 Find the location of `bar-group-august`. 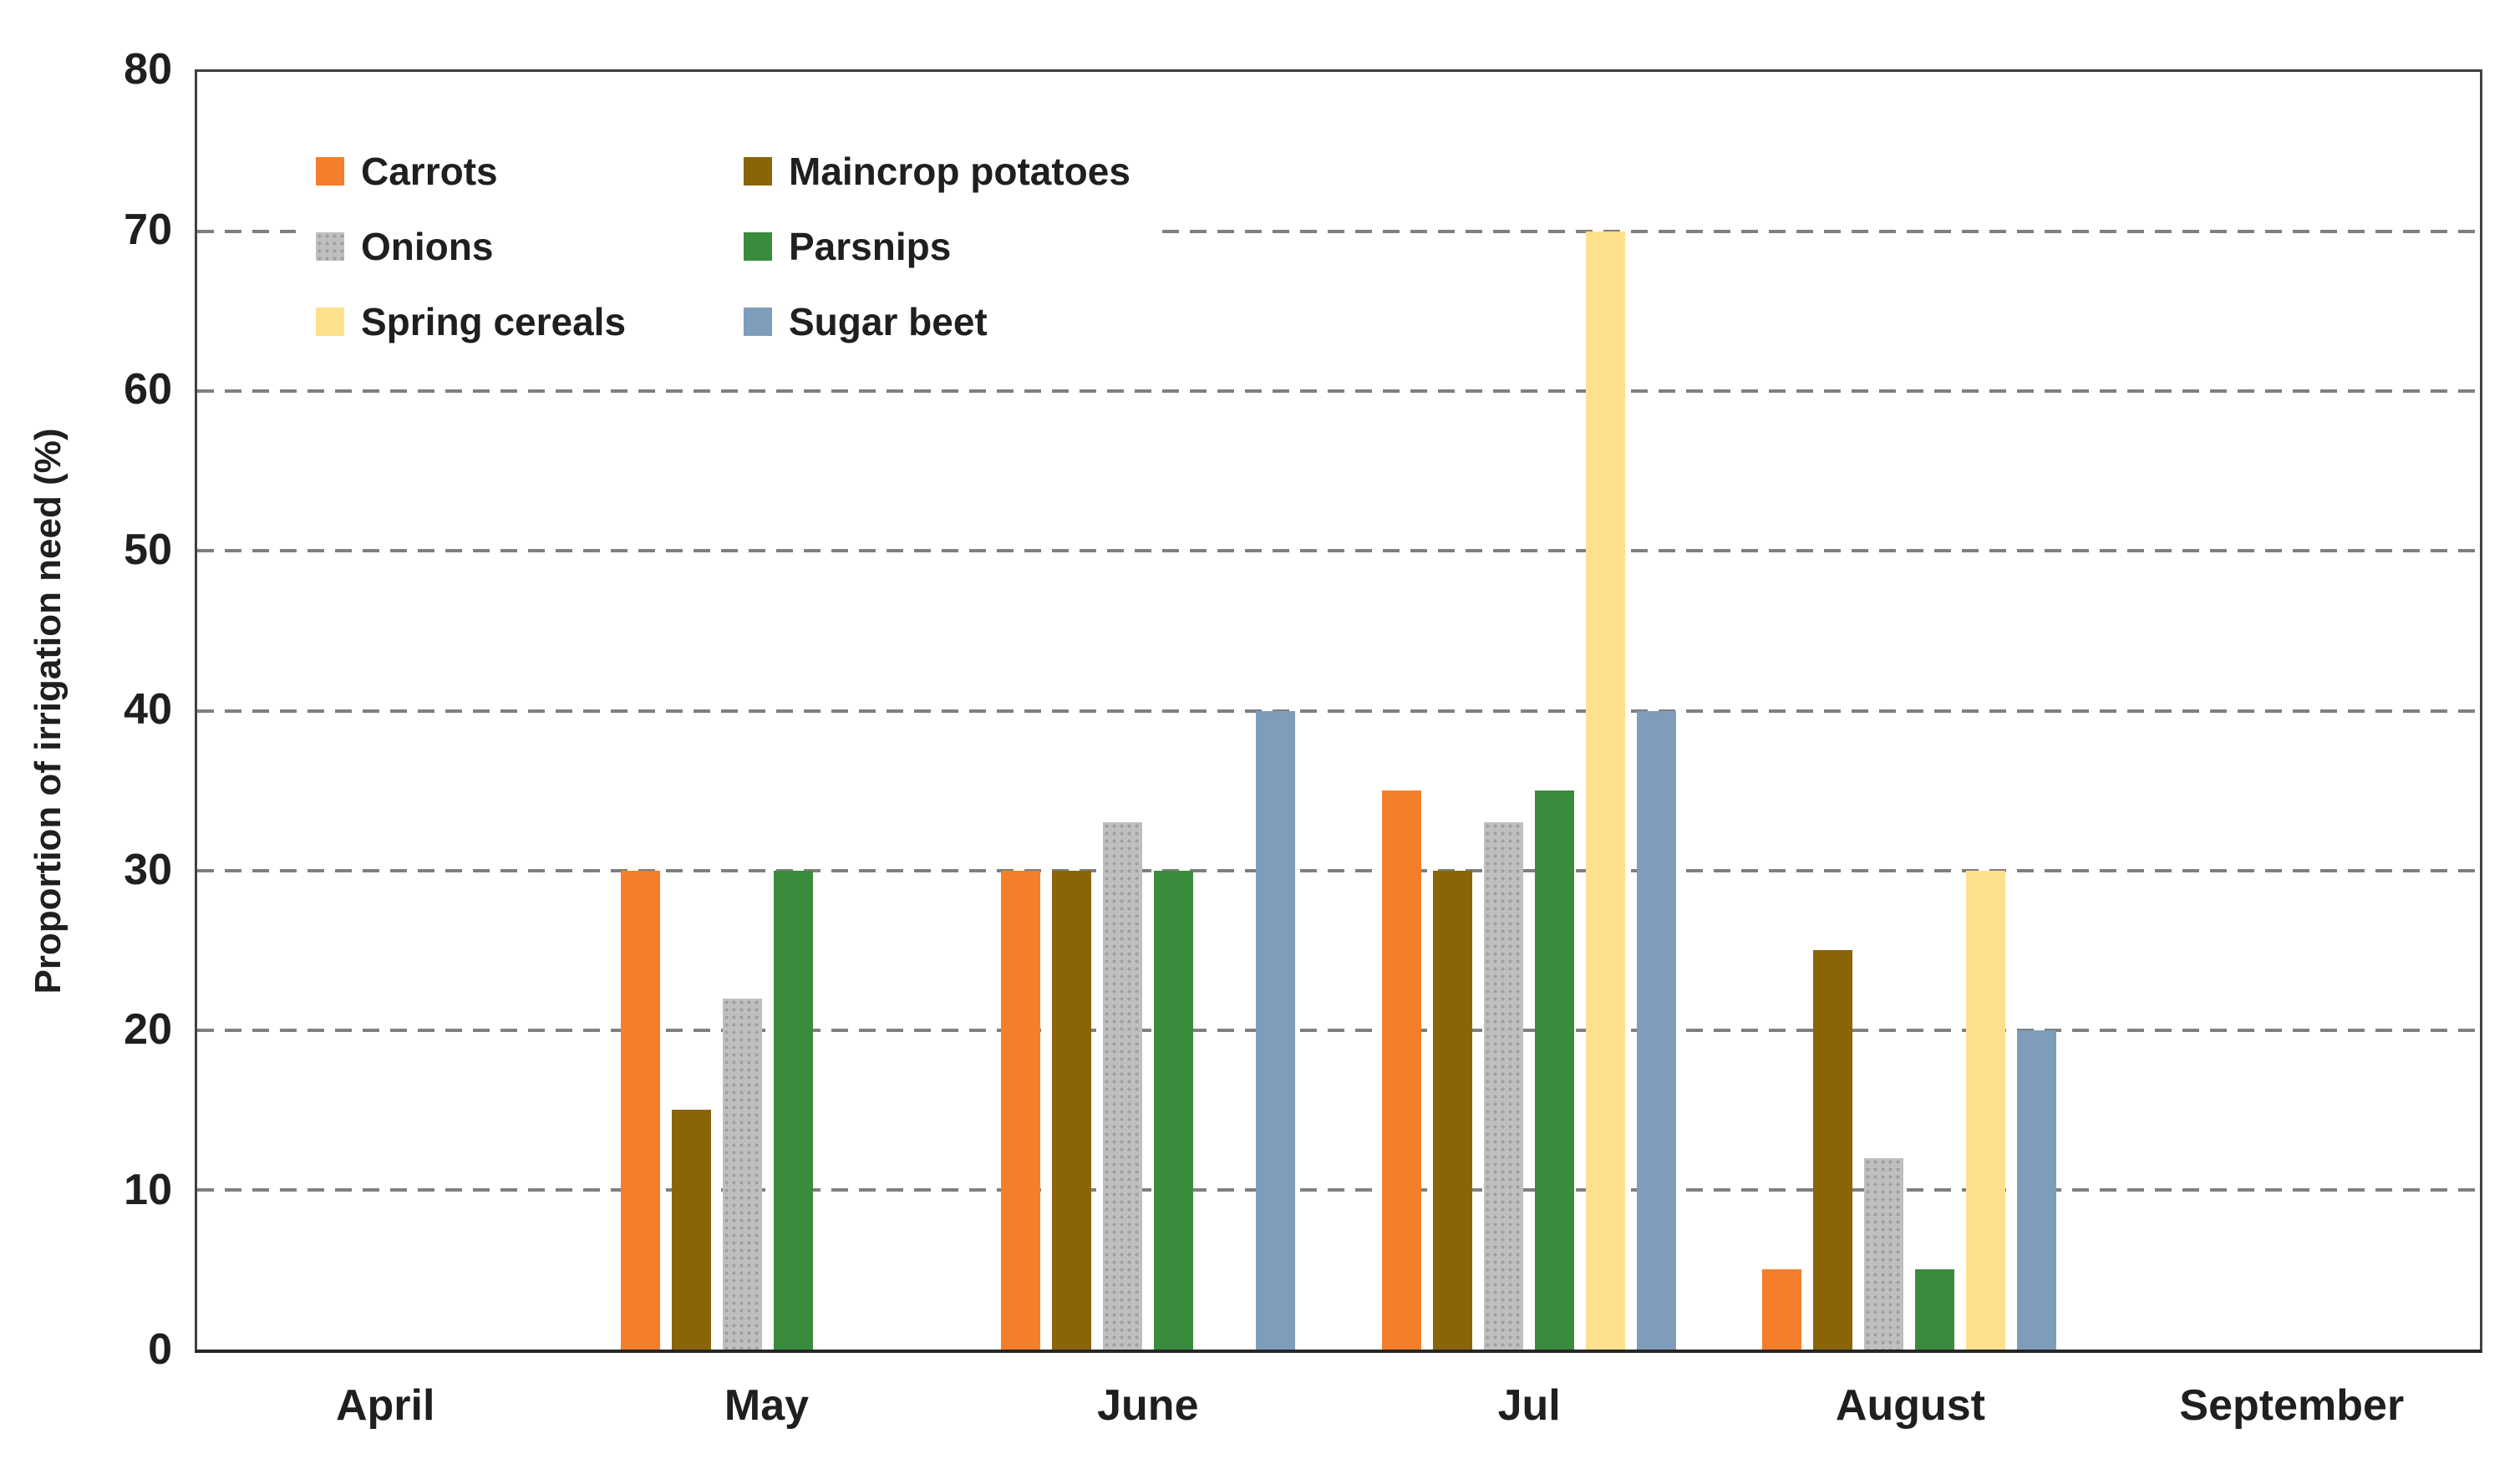

bar-group-august is located at coordinates (1909, 711).